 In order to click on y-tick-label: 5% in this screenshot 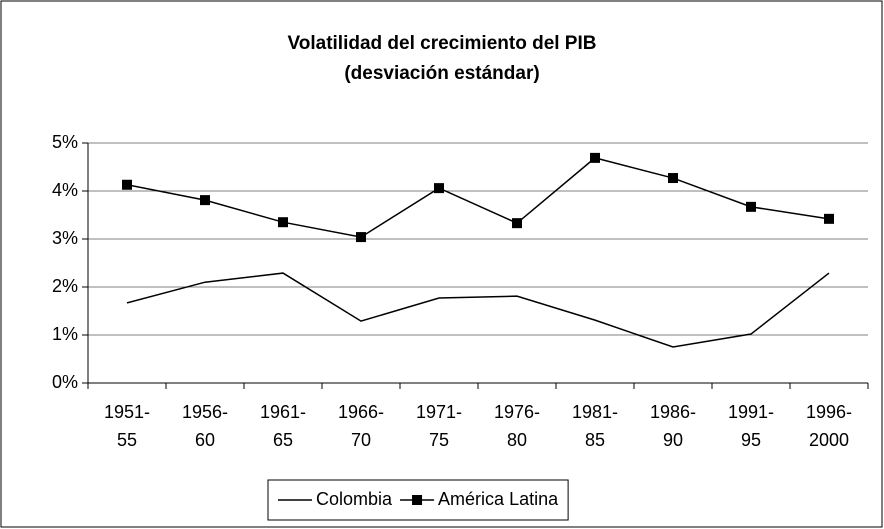, I will do `click(65, 142)`.